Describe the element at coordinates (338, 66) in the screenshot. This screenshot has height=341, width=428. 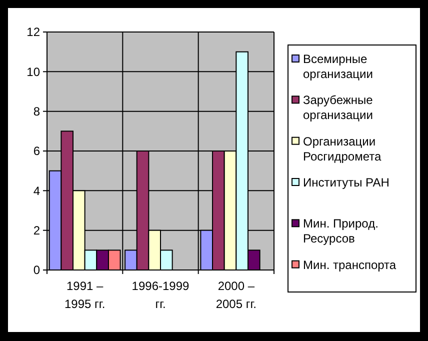
I see `legend-label: Всемирные организации` at that location.